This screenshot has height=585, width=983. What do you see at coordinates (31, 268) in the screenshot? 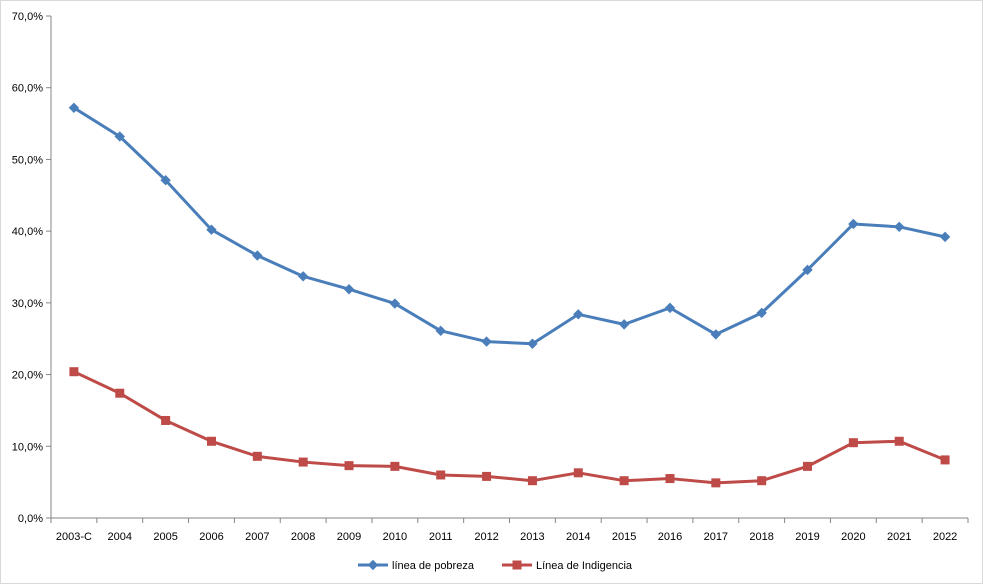
I see `y-axis-ticks: 0,0% 10,0% 20,0% 30,0% 40,0% 50,0% 60,0% 70,0%` at bounding box center [31, 268].